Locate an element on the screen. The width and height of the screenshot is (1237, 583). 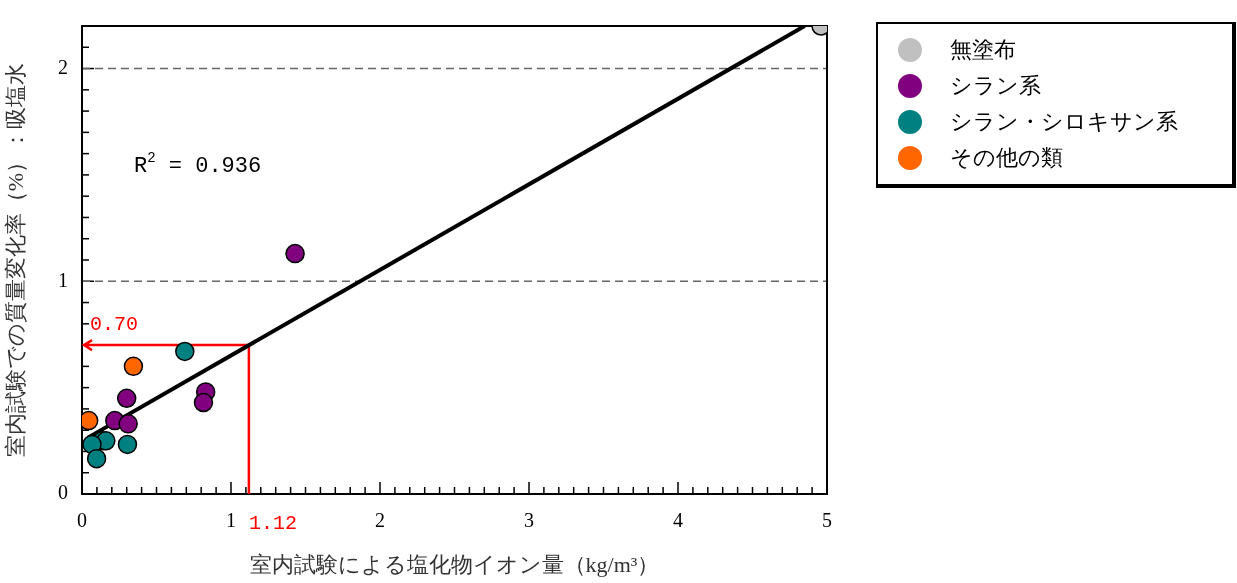
y-axis-title: 室内試験での質量変化率（%）：吸塩水 is located at coordinates (15, 260).